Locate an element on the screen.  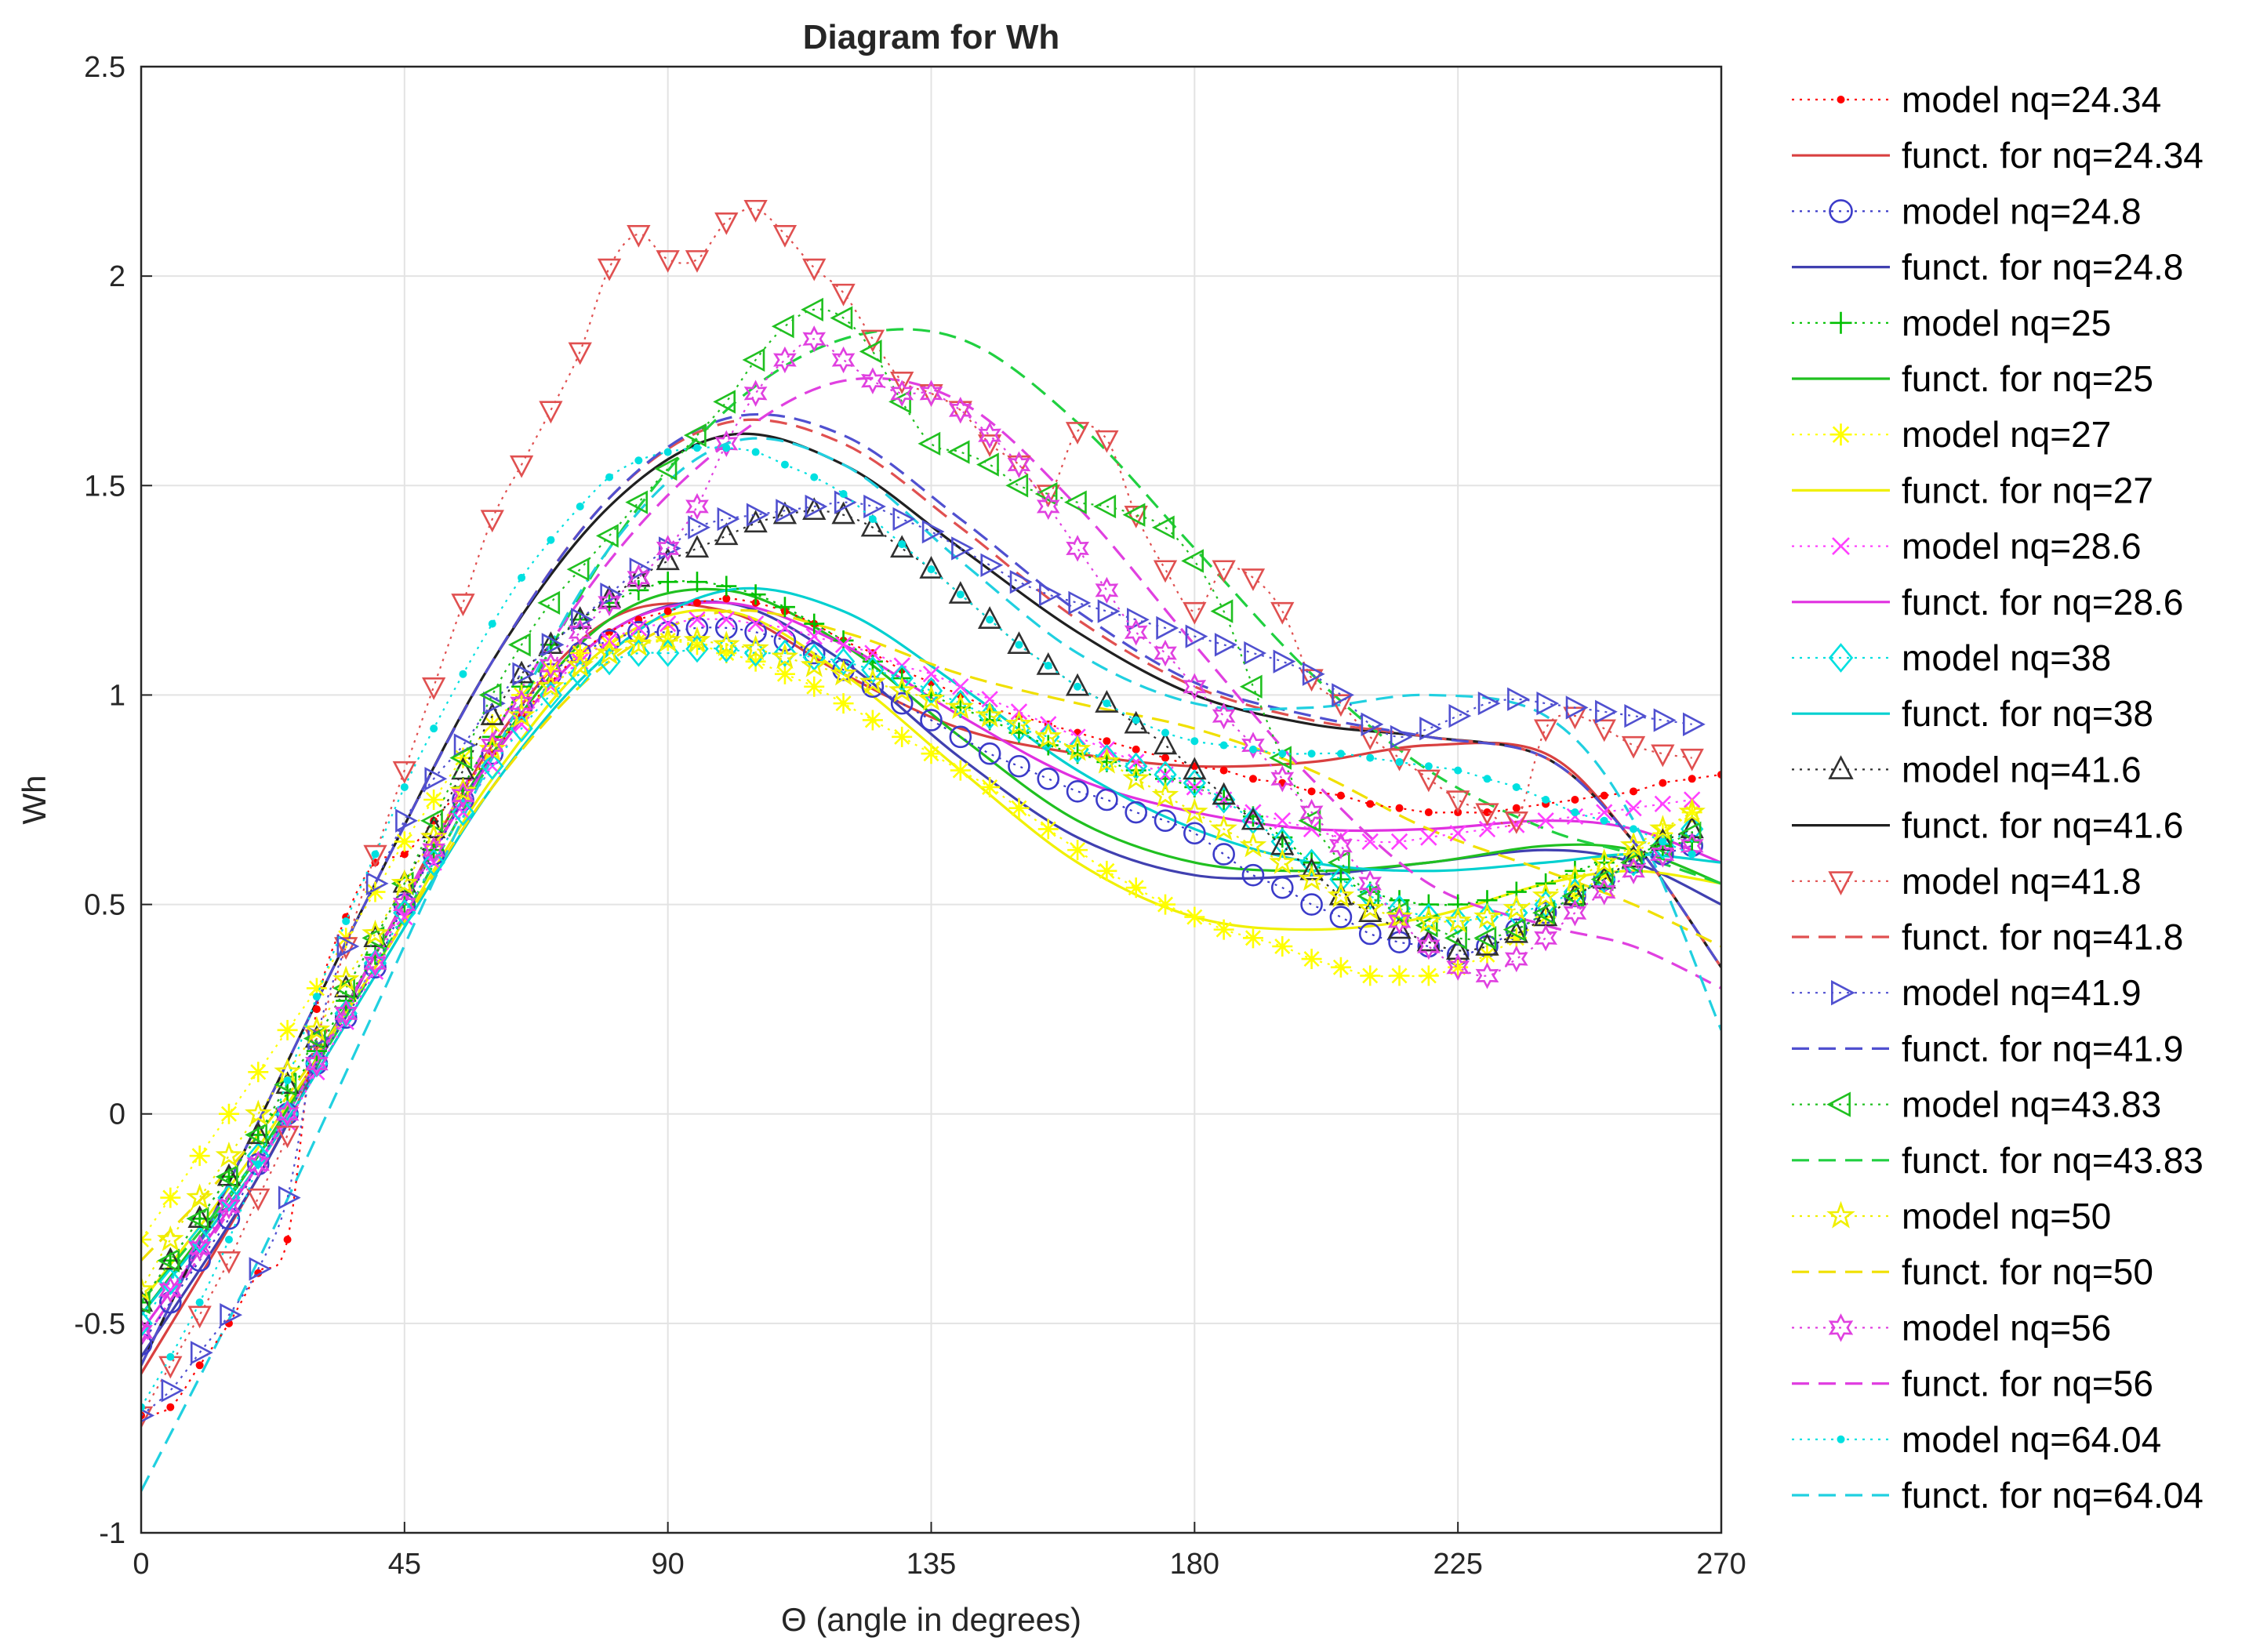
x-axis-label: Θ (angle in degrees) is located at coordinates (931, 1619).